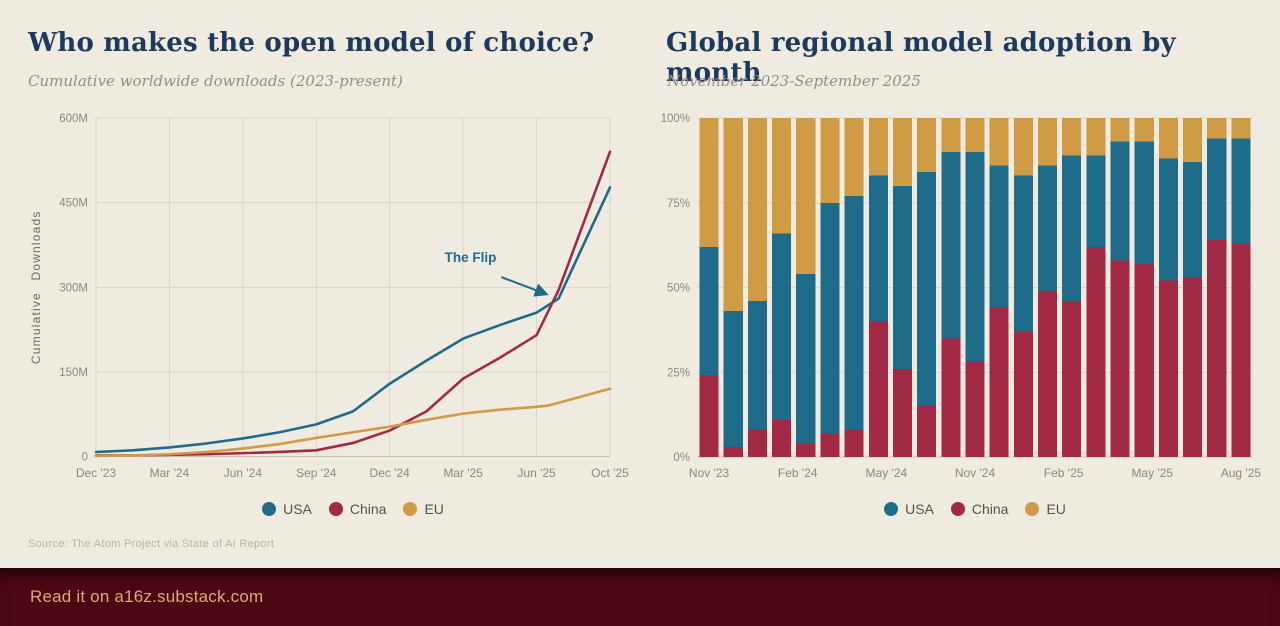  What do you see at coordinates (463, 473) in the screenshot?
I see `x-axis-tick-label: Mar '25` at bounding box center [463, 473].